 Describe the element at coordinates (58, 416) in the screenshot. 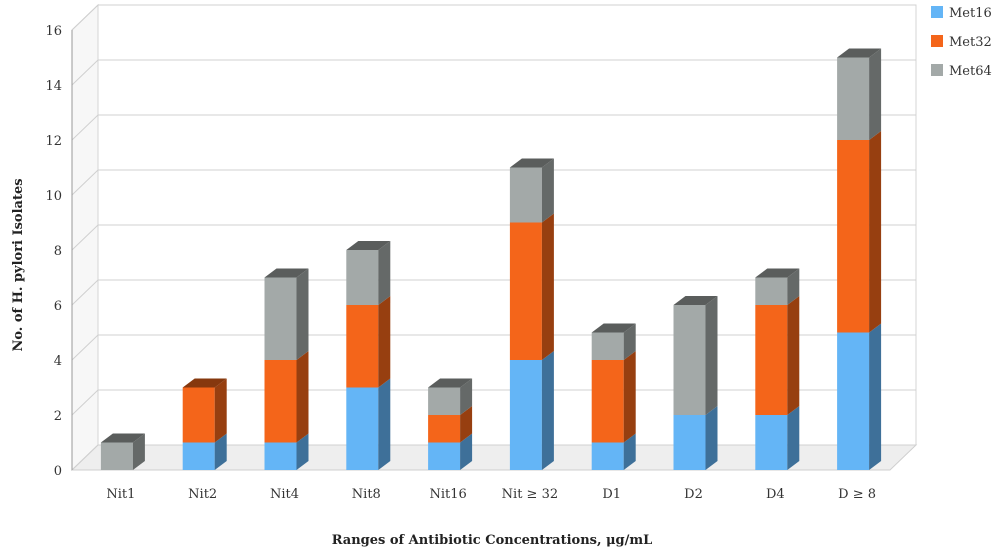

I see `y-tick-label: 2` at that location.